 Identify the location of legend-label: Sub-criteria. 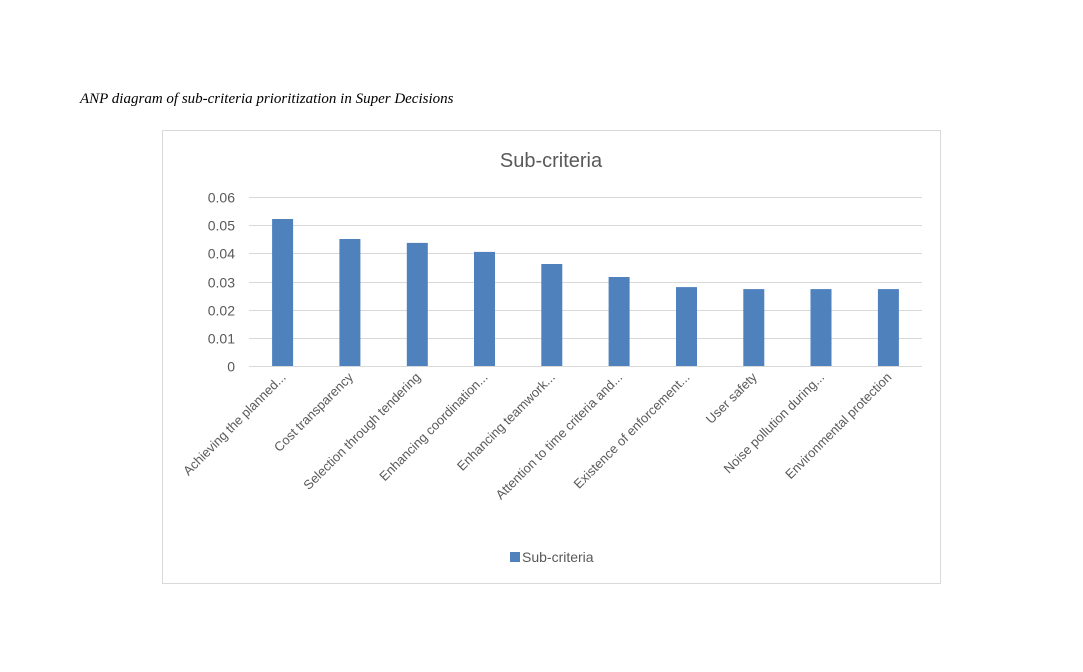
(558, 557).